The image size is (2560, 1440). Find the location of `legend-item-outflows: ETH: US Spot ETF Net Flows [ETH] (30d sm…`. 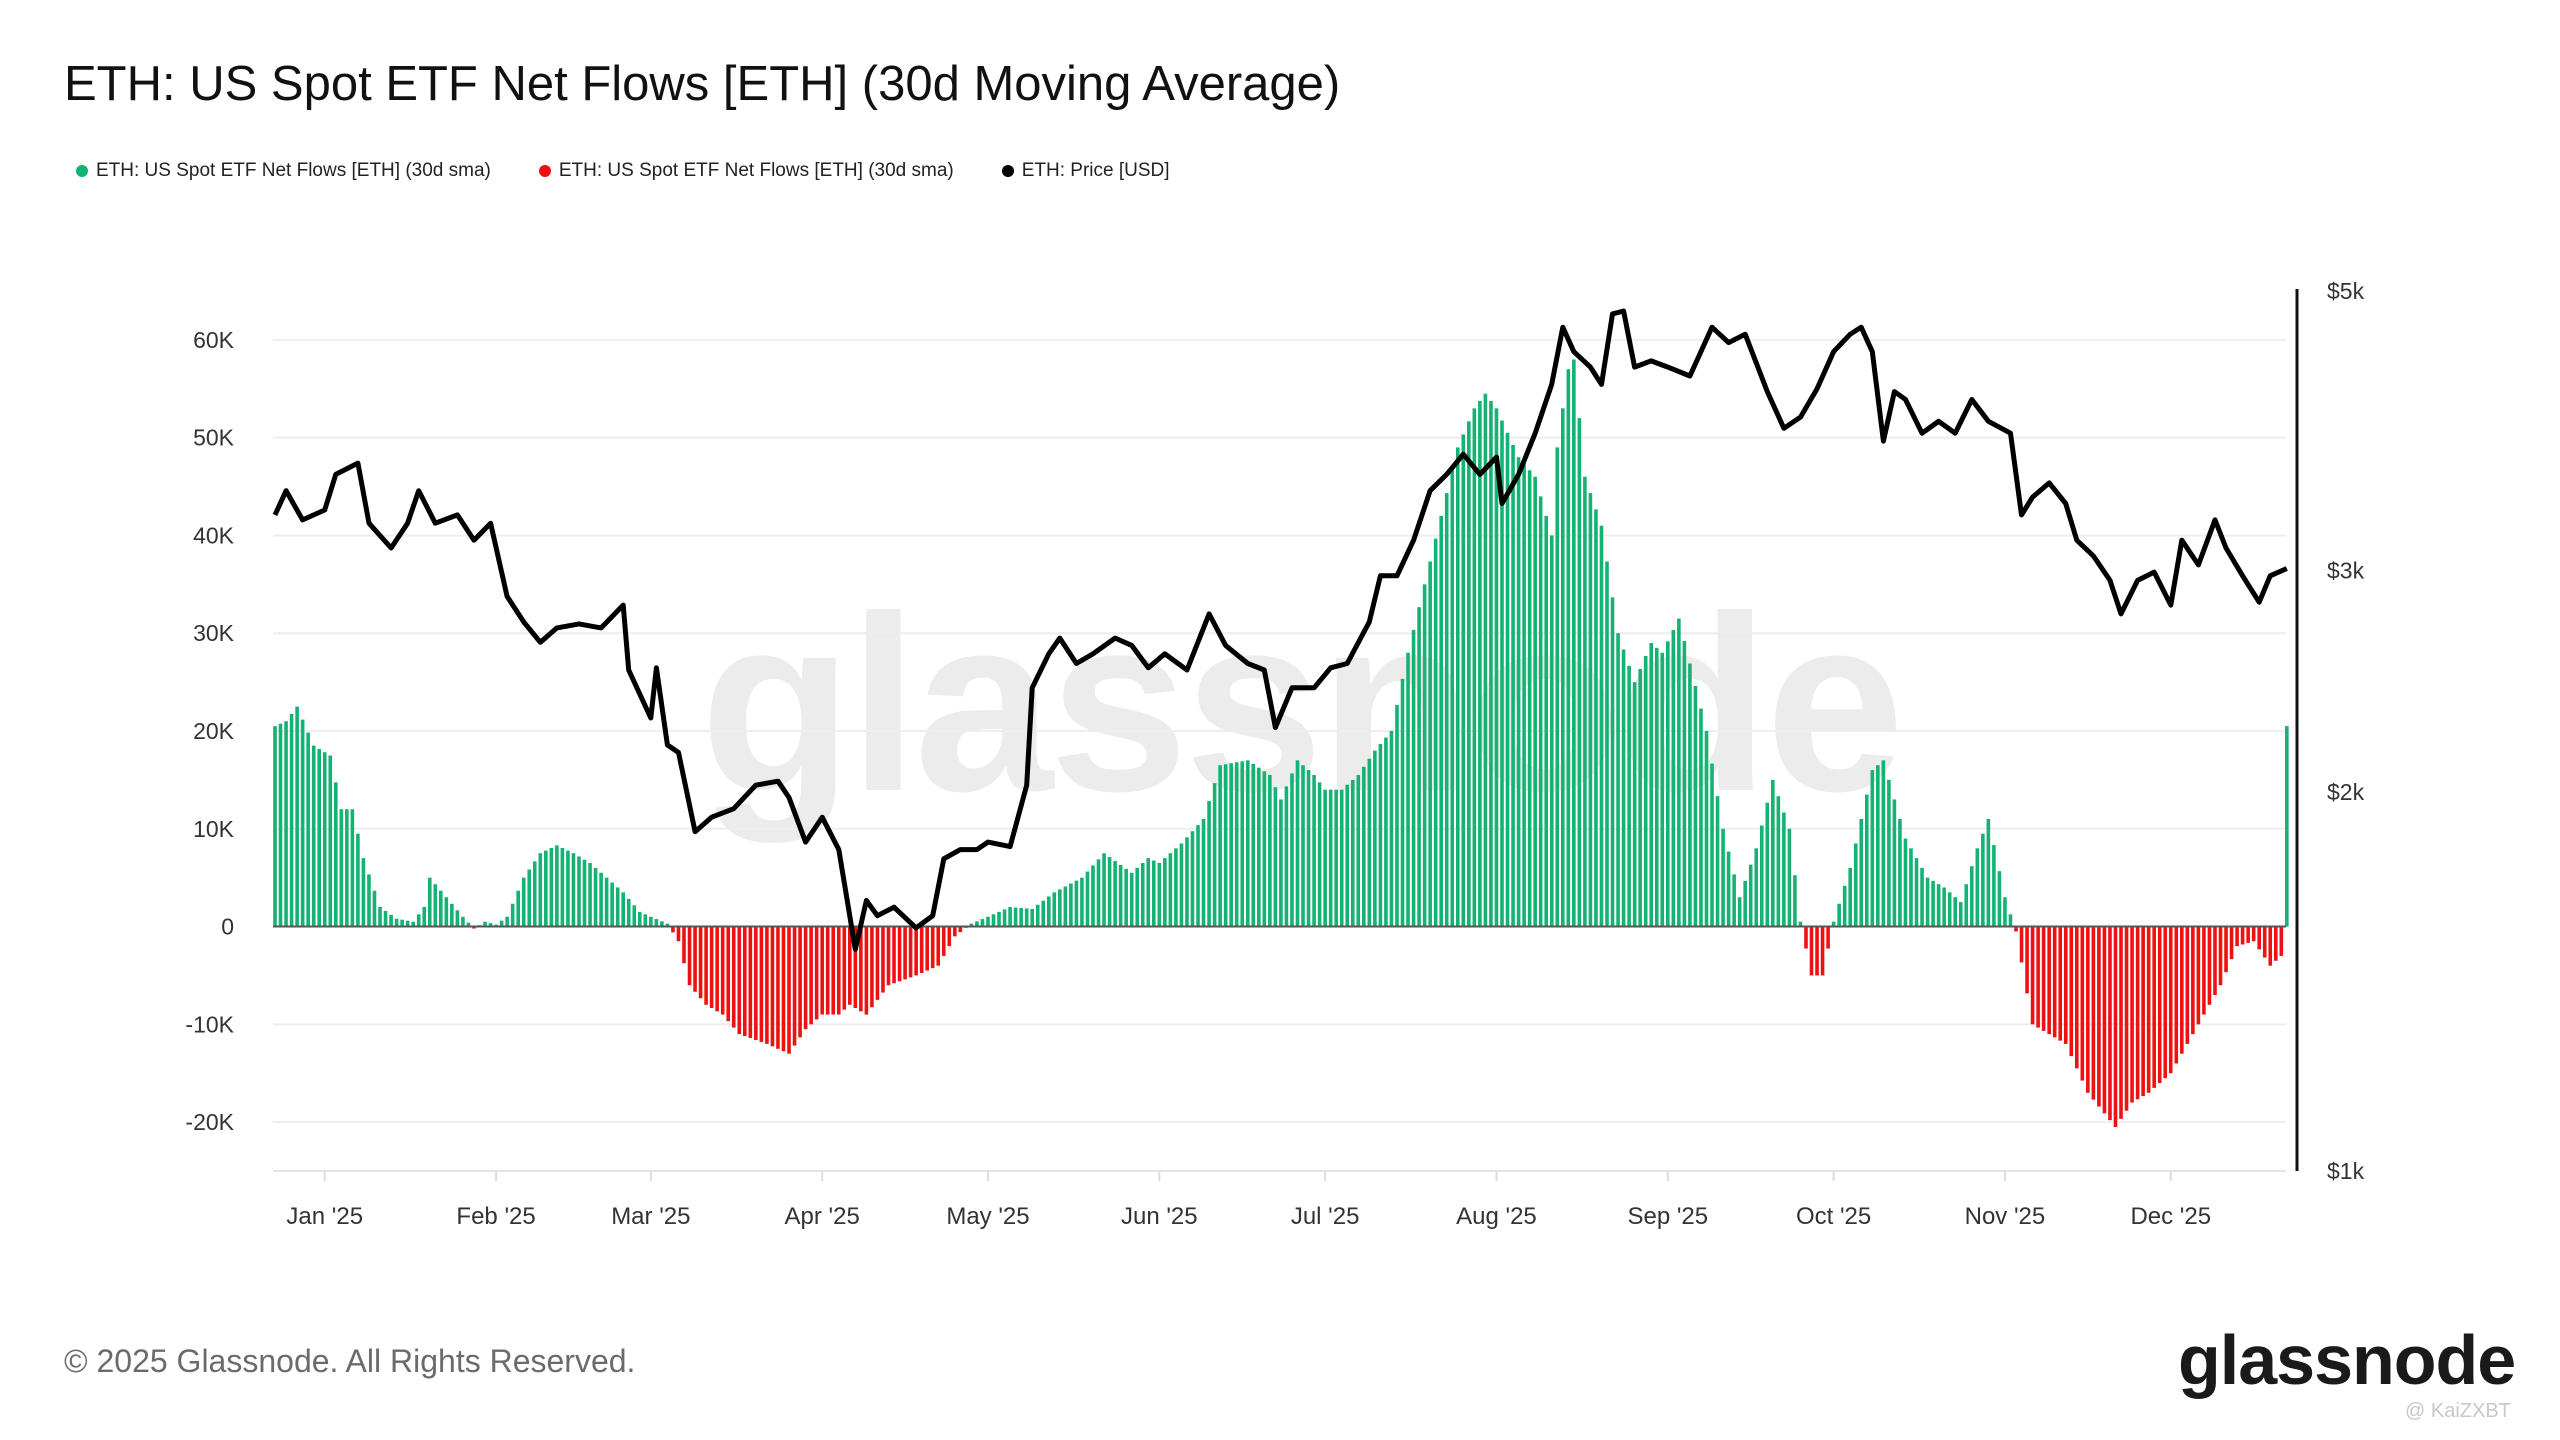

legend-item-outflows: ETH: US Spot ETF Net Flows [ETH] (30d sm… is located at coordinates (746, 171).